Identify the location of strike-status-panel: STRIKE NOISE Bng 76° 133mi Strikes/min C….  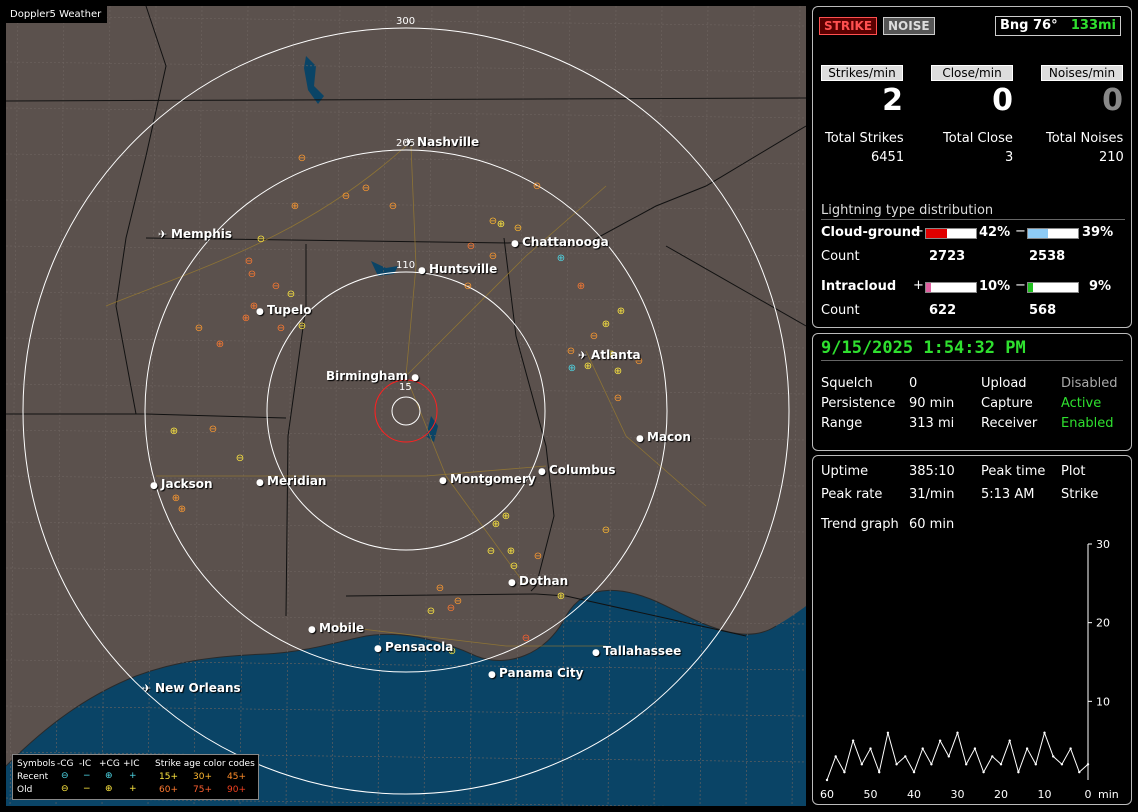
(972, 167).